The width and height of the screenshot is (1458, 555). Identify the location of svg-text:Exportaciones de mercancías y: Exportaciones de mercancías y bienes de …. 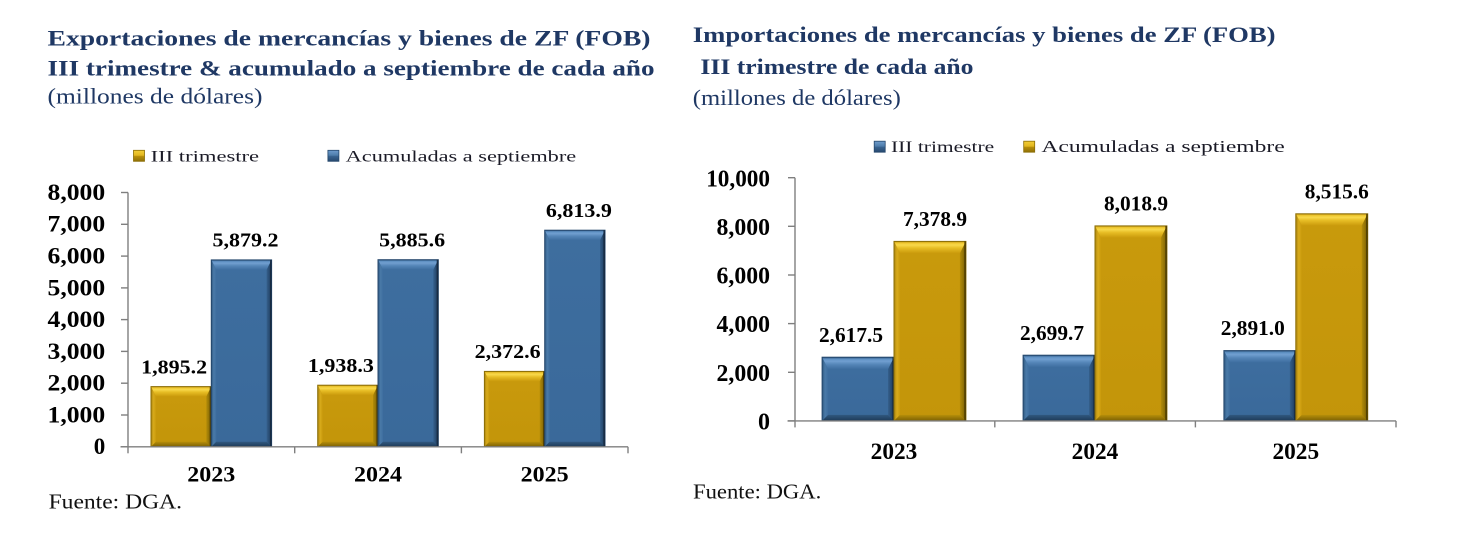
(349, 38).